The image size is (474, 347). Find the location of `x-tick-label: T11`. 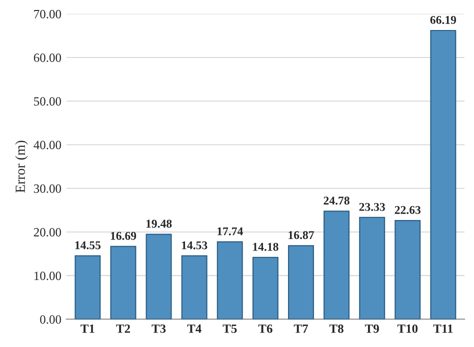

x-tick-label: T11 is located at coordinates (443, 328).